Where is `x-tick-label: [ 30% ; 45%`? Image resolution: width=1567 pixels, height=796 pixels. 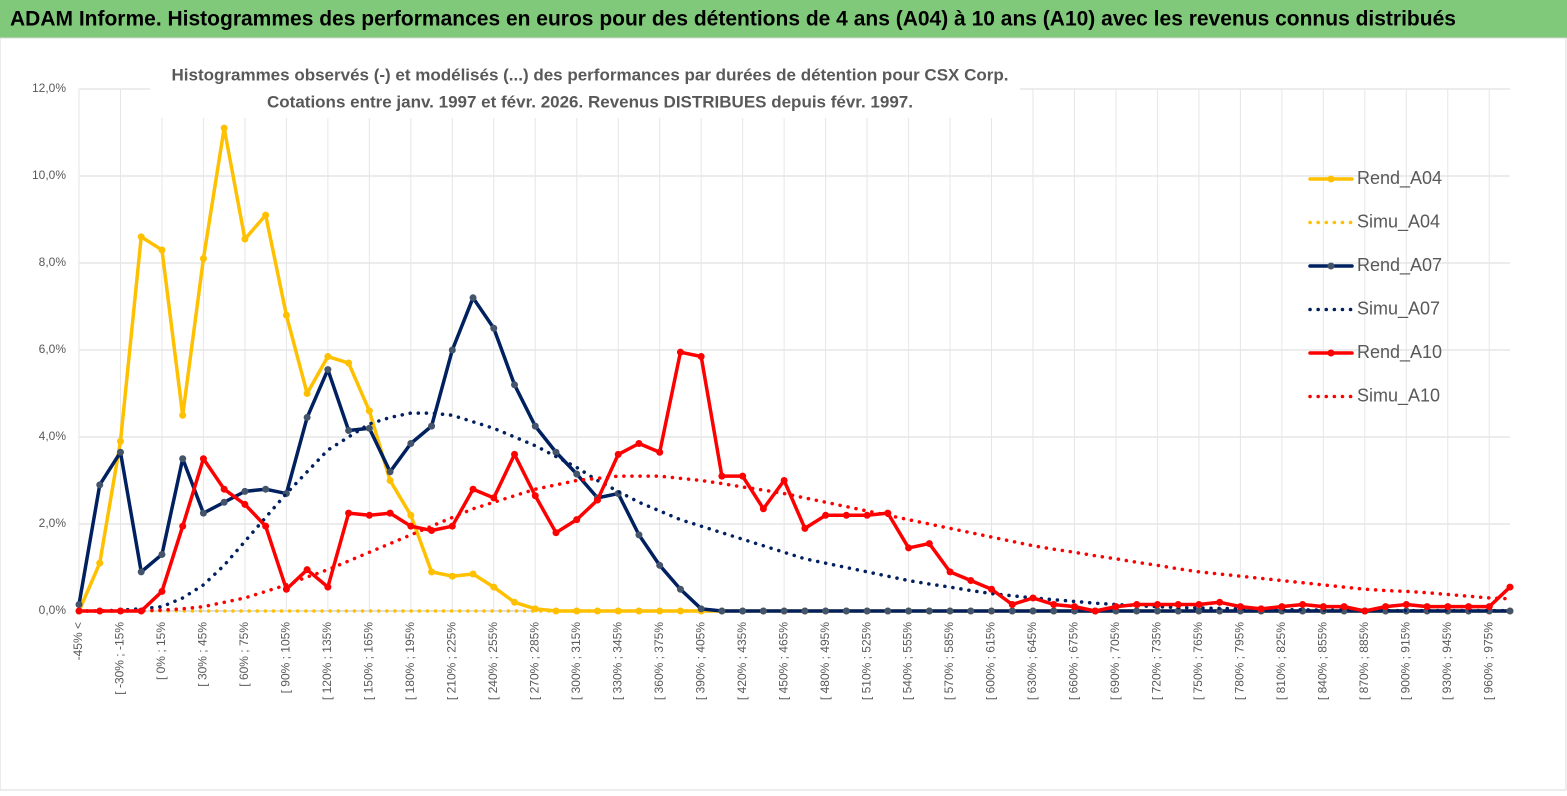
x-tick-label: [ 30% ; 45% is located at coordinates (203, 654).